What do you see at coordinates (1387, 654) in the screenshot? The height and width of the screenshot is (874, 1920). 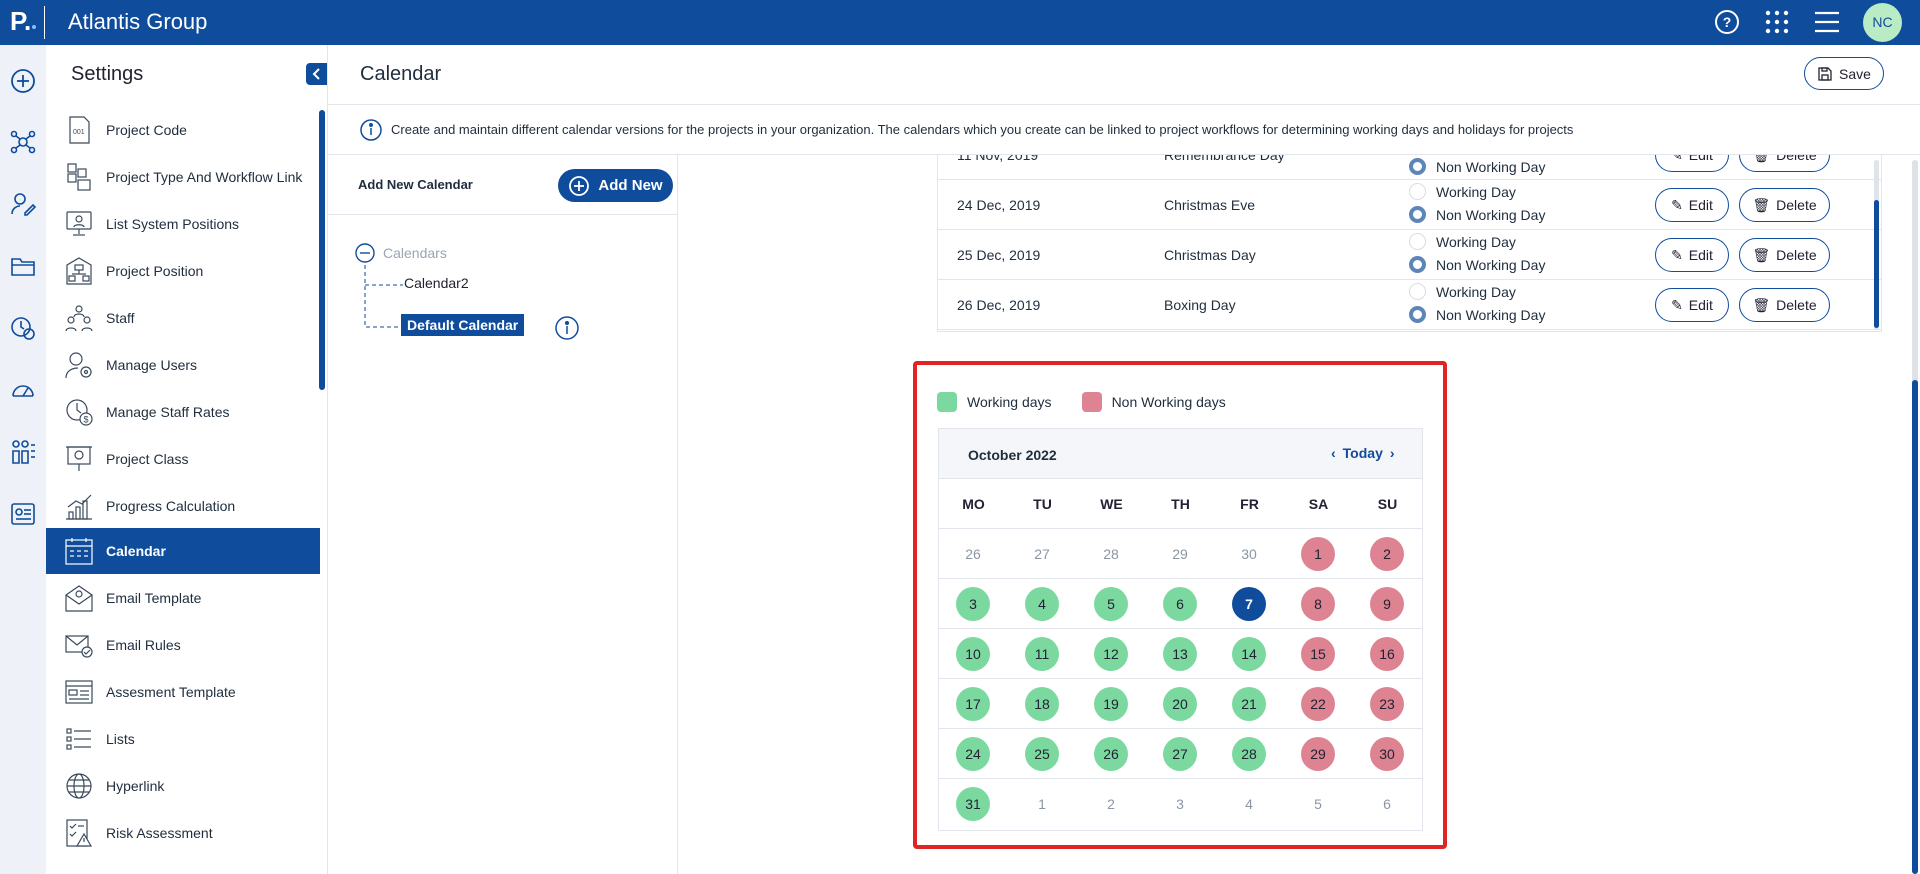 I see `day-cell: 16` at bounding box center [1387, 654].